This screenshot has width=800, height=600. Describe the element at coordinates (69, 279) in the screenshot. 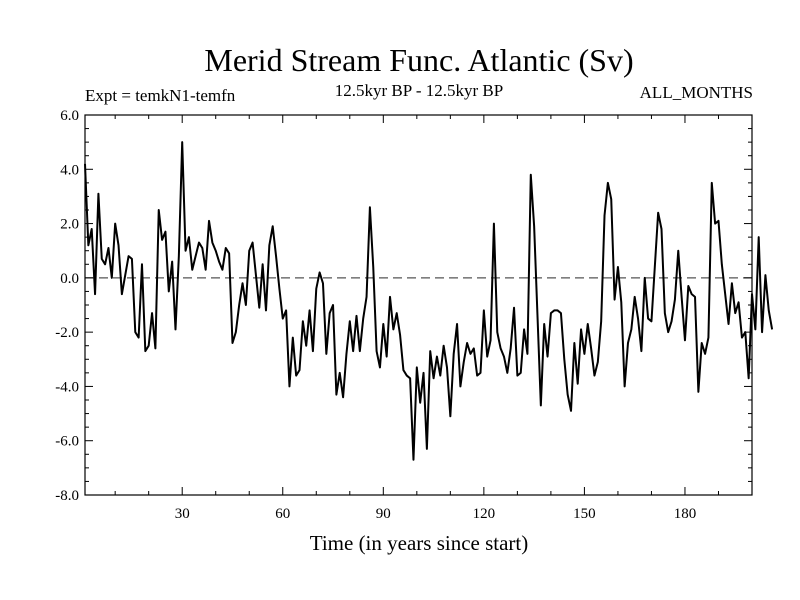

I see `y-tick-label: 0.0` at that location.